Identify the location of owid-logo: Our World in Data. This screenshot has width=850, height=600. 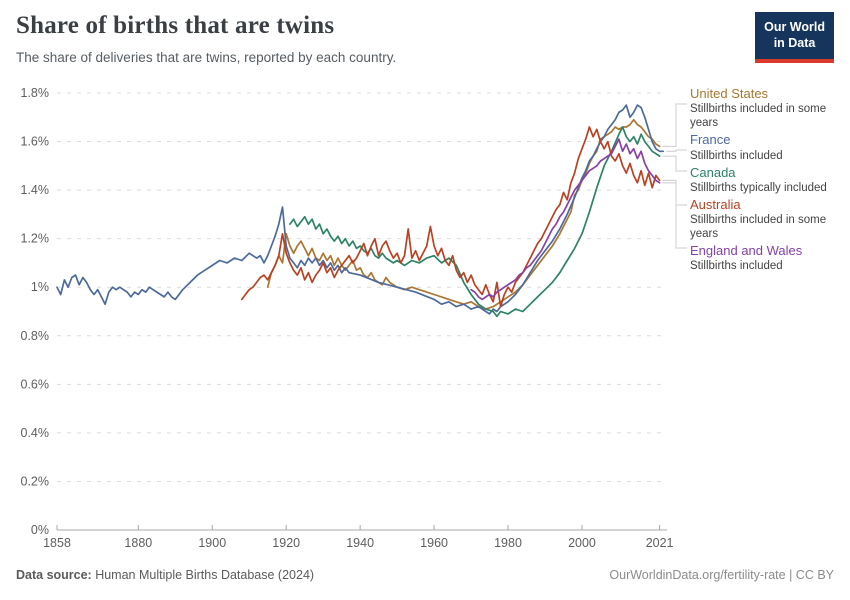
(794, 37).